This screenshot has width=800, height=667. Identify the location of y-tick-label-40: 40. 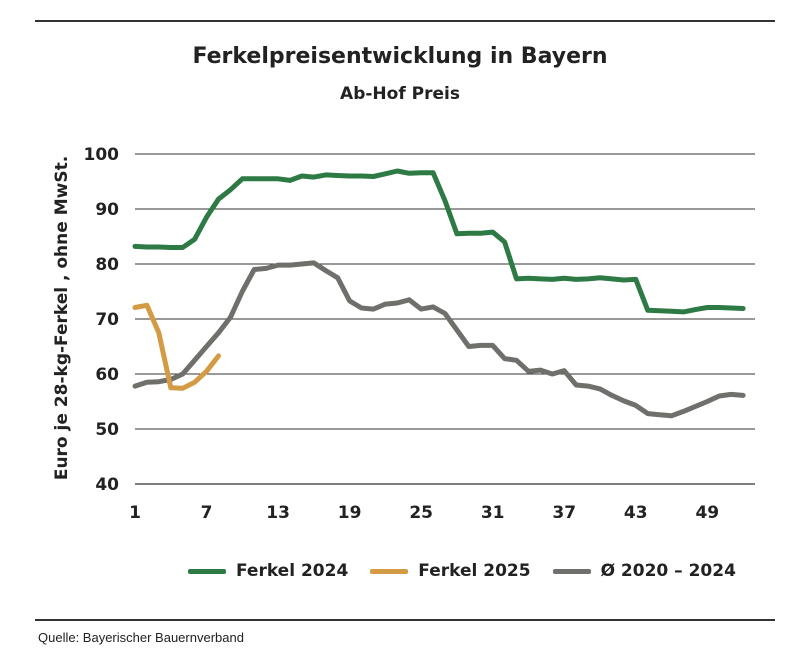
(107, 485).